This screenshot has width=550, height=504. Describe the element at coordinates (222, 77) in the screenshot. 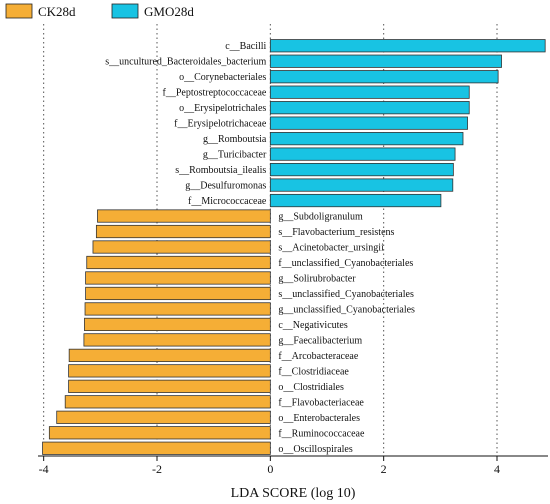

I see `bar-label-o-corynebacteriales: o__Corynebacteriales` at that location.